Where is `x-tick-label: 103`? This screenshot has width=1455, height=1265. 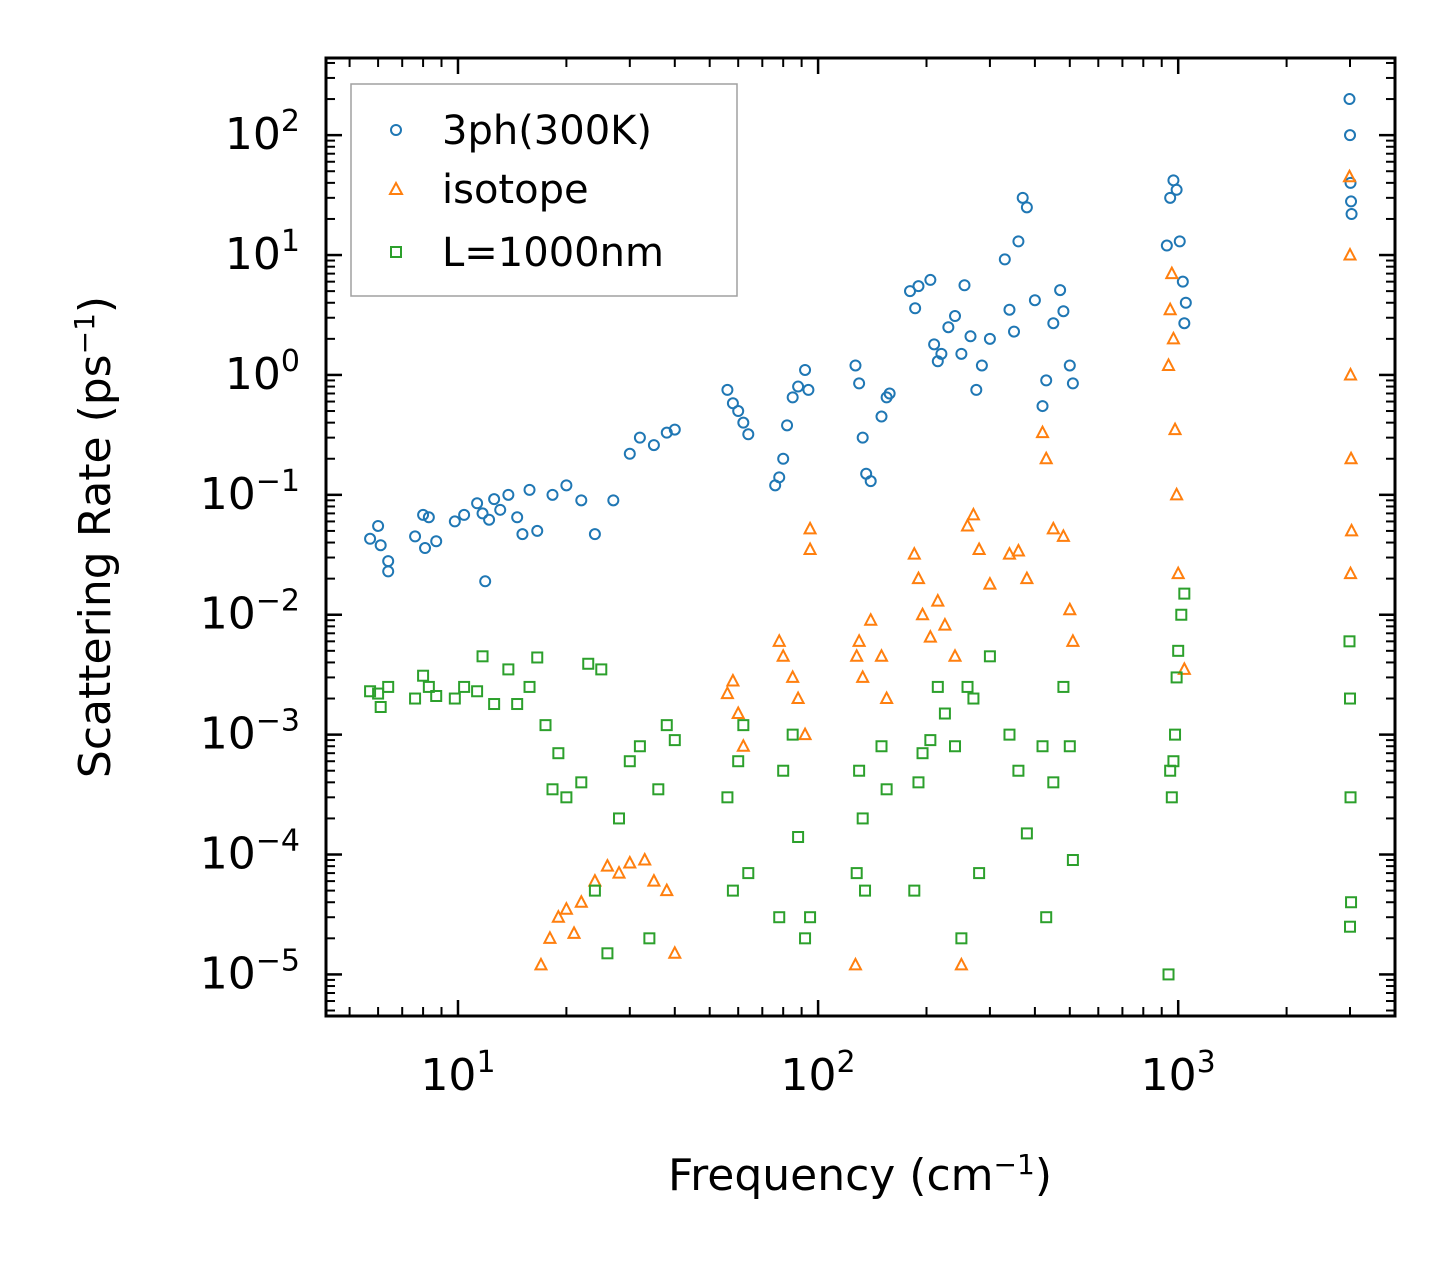 x-tick-label: 103 is located at coordinates (1178, 1073).